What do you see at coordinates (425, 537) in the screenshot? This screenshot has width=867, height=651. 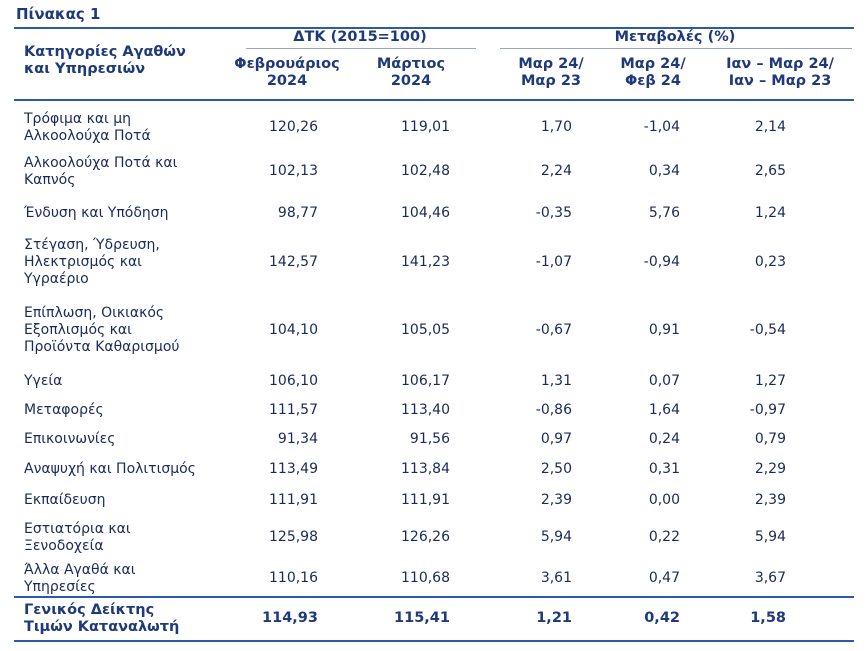 I see `cell-mar: 126,26` at bounding box center [425, 537].